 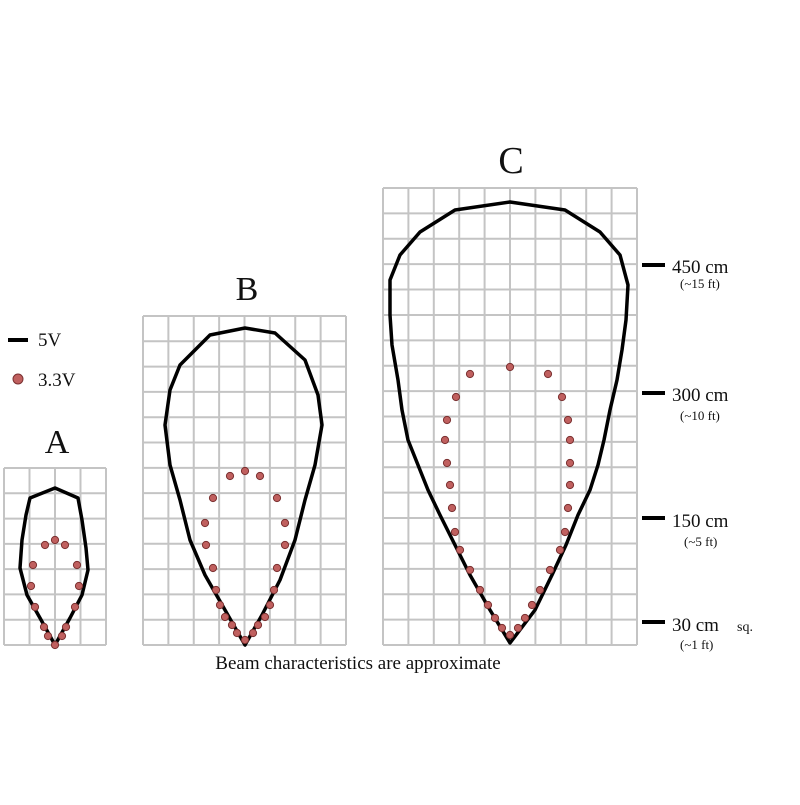 I want to click on panel-a-beam-5v, so click(x=54, y=566).